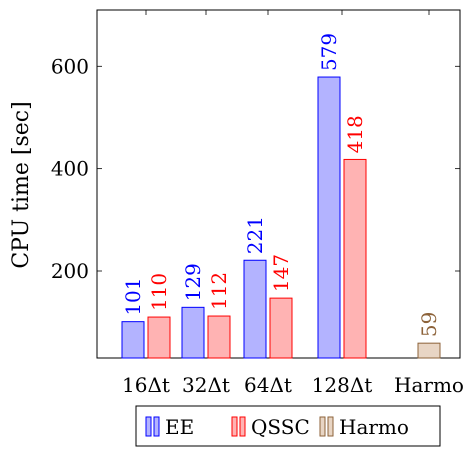 Image resolution: width=474 pixels, height=451 pixels. What do you see at coordinates (342, 385) in the screenshot?
I see `x-tick-label: 128Δt` at bounding box center [342, 385].